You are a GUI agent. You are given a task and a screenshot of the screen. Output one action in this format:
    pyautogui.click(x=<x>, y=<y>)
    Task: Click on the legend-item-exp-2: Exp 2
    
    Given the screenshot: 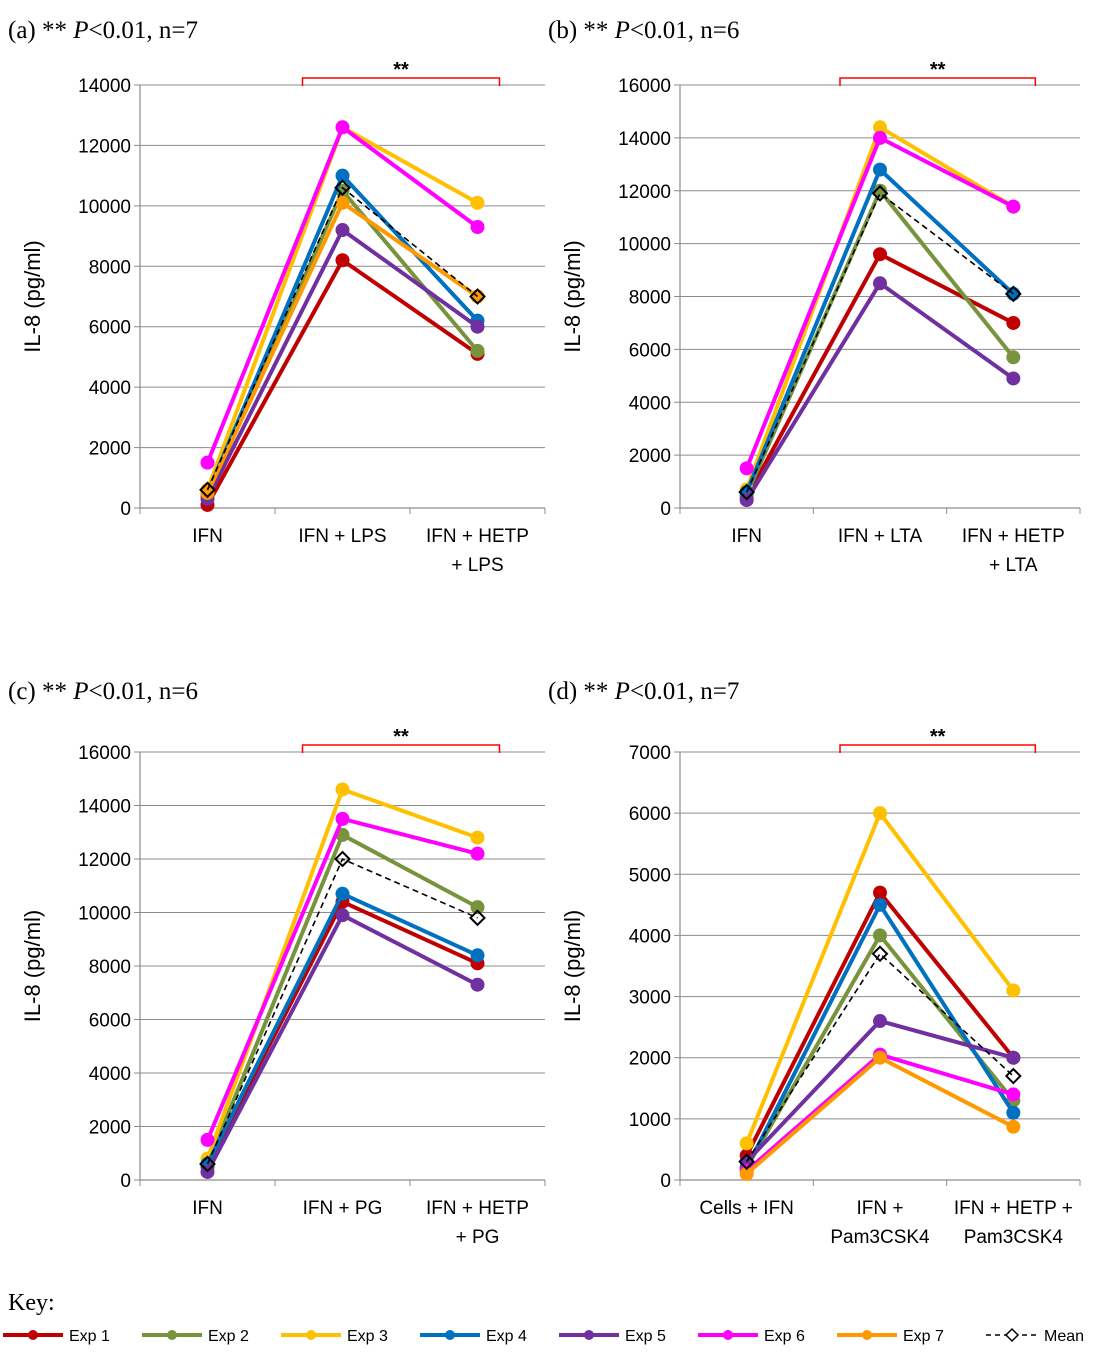 What is the action you would take?
    pyautogui.click(x=195, y=1336)
    